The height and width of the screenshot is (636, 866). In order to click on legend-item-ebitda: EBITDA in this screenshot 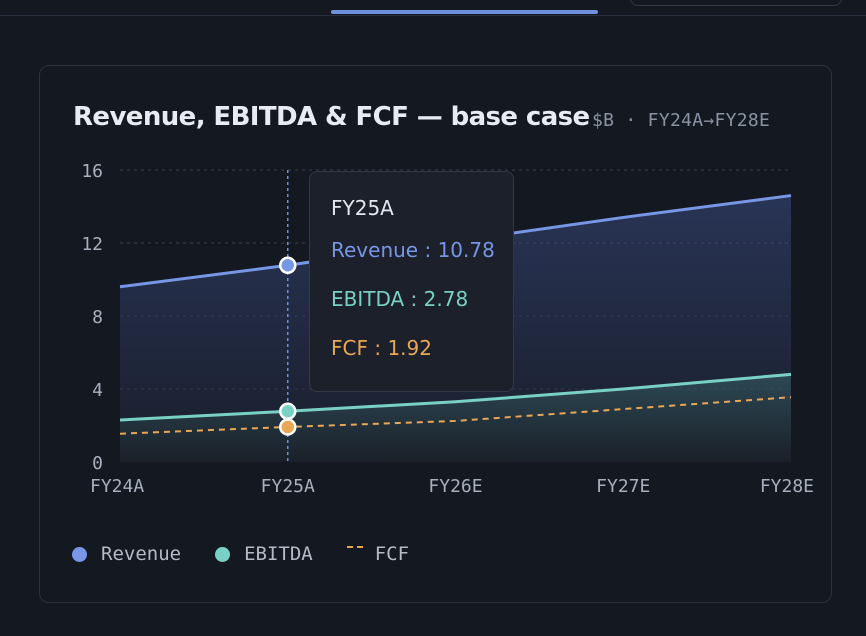, I will do `click(264, 554)`.